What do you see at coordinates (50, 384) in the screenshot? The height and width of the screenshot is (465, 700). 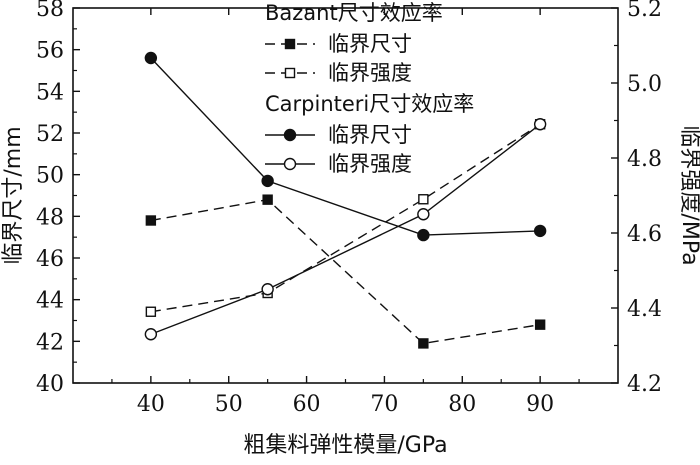 I see `y-left-tick-label: 40` at bounding box center [50, 384].